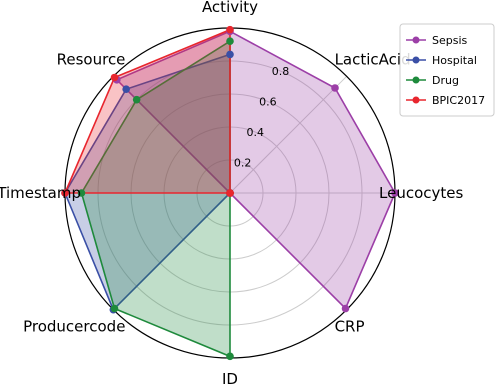  I want to click on legend-label: Hospital, so click(454, 60).